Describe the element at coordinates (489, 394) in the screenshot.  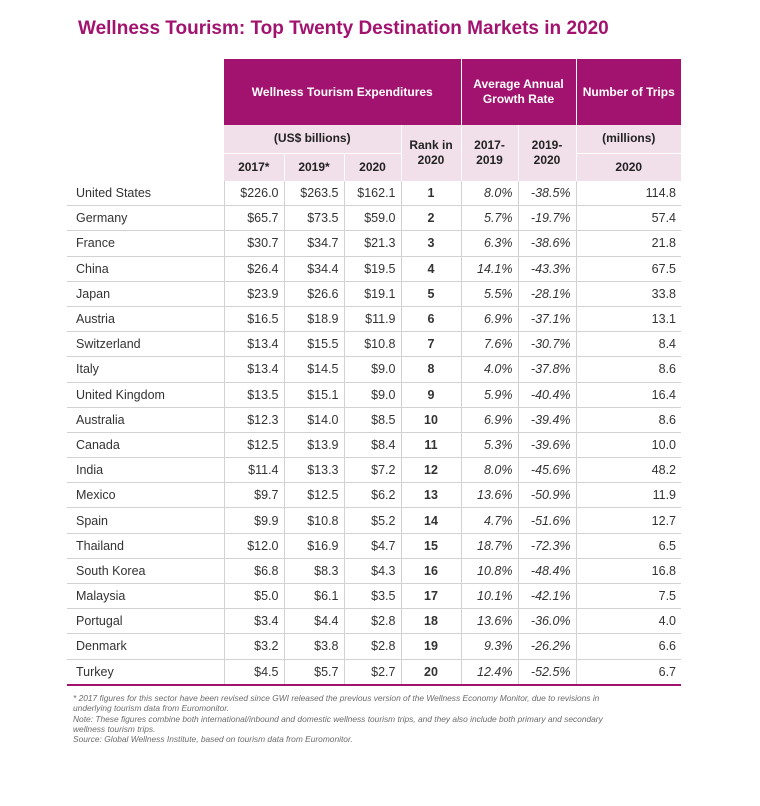
I see `growth-2017-2019-cell: 5.9%` at that location.